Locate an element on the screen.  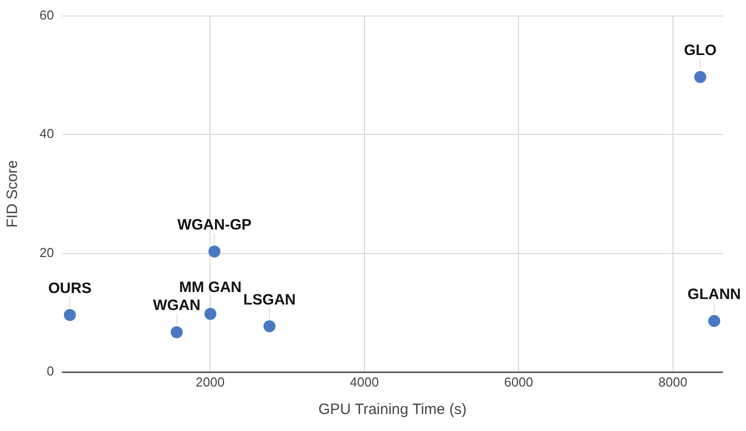
annotation: WGAN is located at coordinates (176, 305).